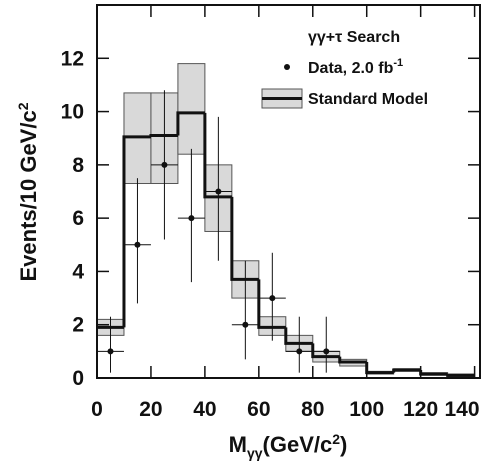 This screenshot has width=484, height=475. I want to click on x-tick-label: 140, so click(461, 409).